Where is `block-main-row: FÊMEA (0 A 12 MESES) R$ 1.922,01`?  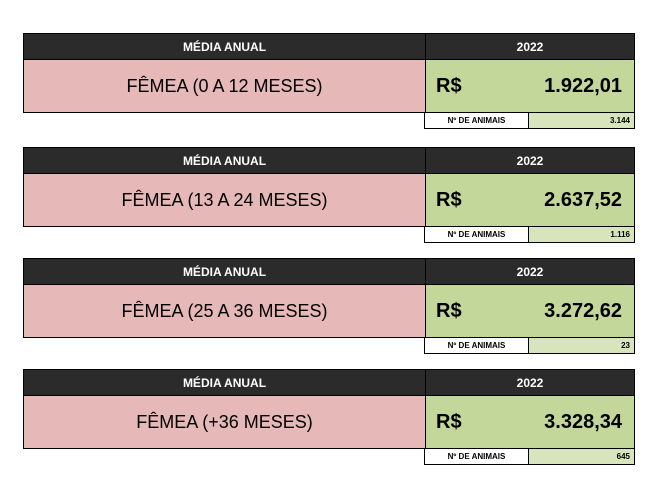 block-main-row: FÊMEA (0 A 12 MESES) R$ 1.922,01 is located at coordinates (329, 86).